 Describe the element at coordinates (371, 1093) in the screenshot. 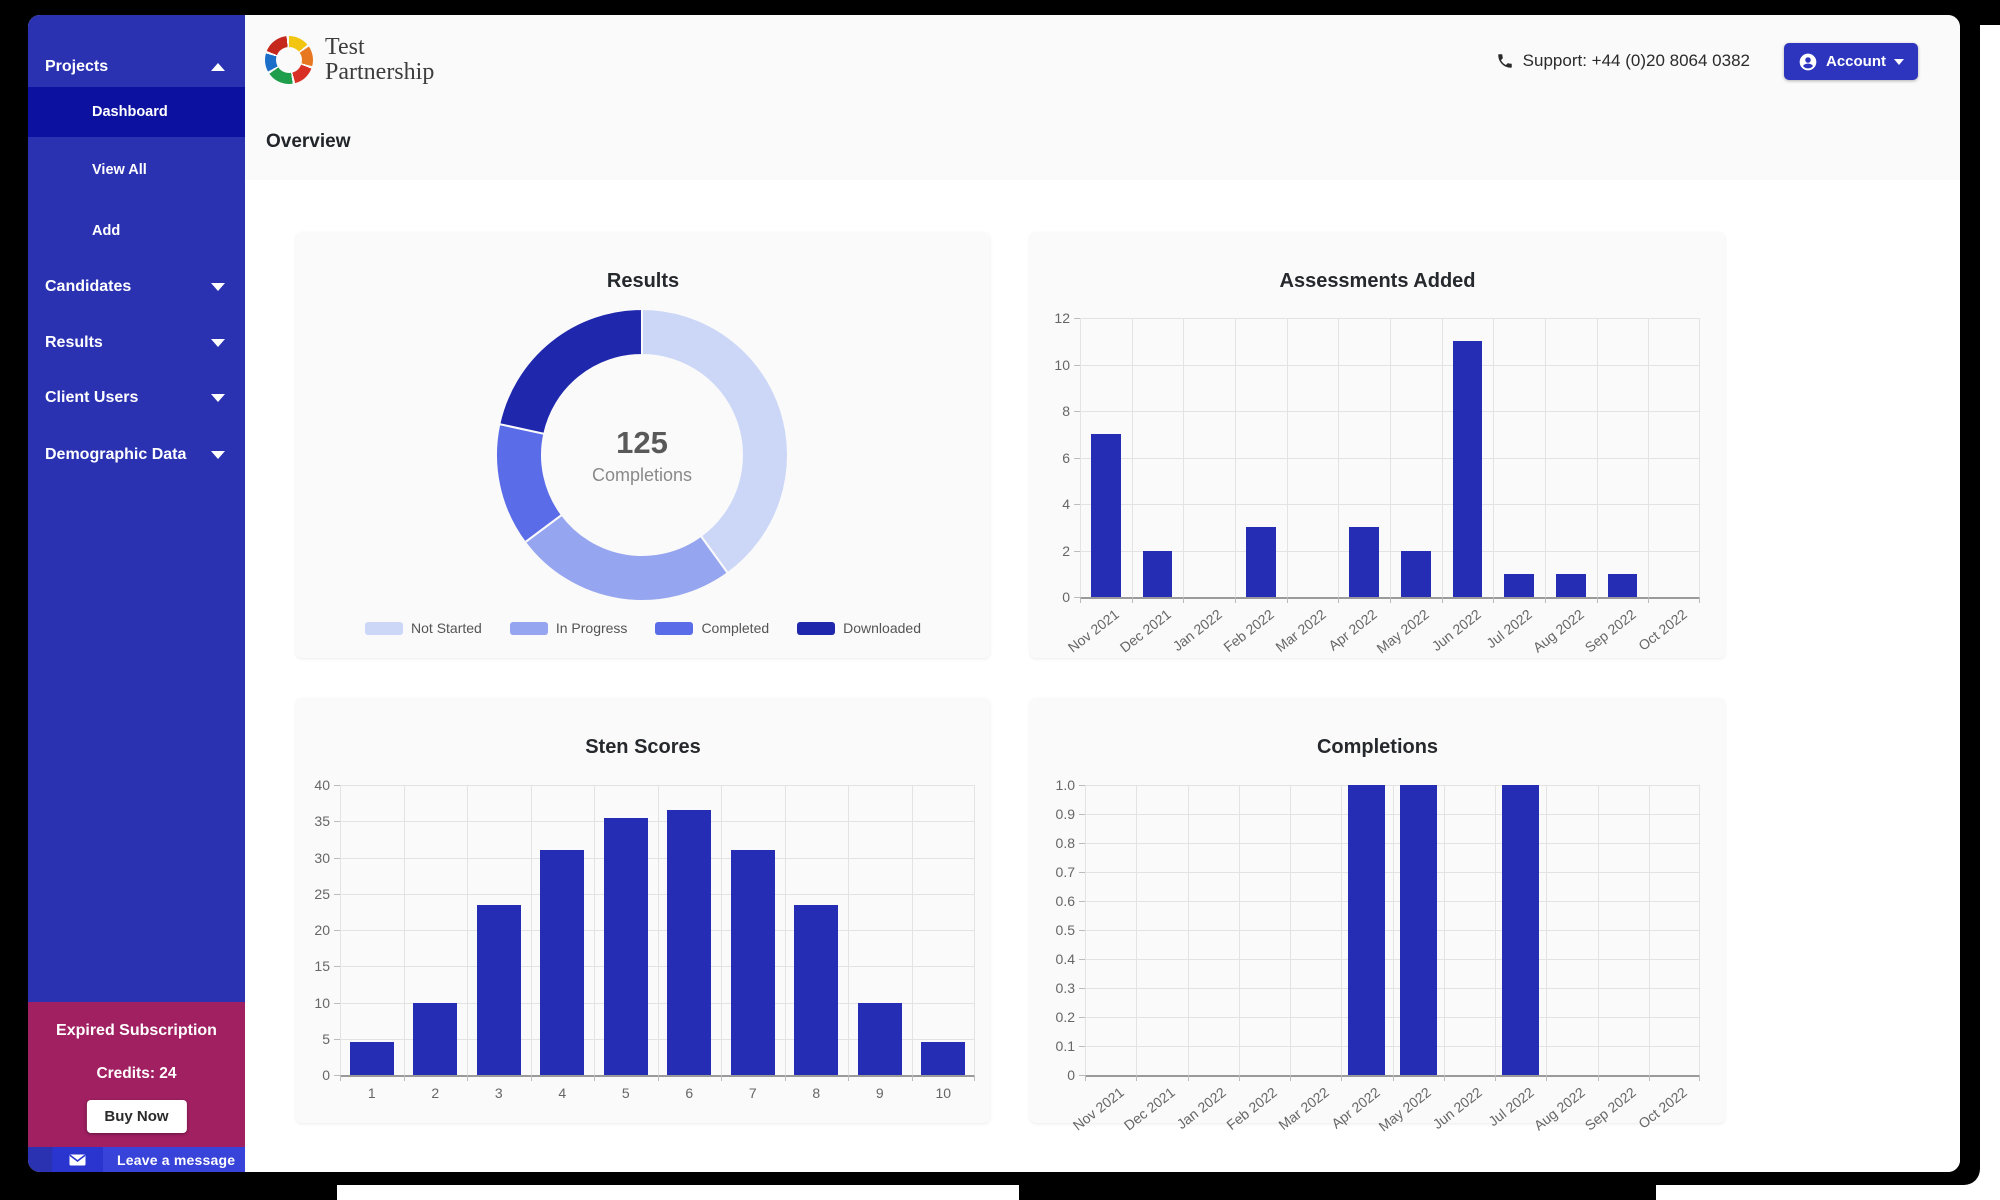

I see `x-axis-label: 1` at that location.